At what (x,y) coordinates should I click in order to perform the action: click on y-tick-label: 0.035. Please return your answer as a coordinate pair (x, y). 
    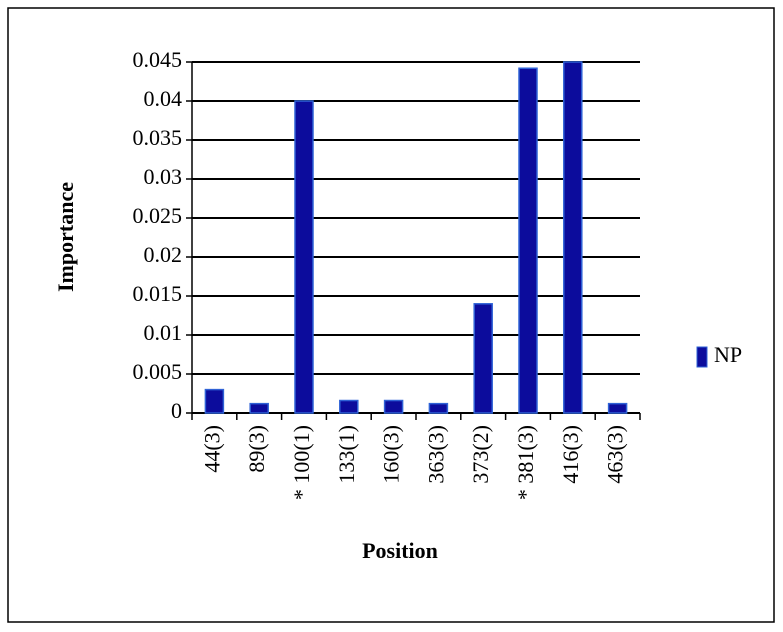
    Looking at the image, I should click on (158, 137).